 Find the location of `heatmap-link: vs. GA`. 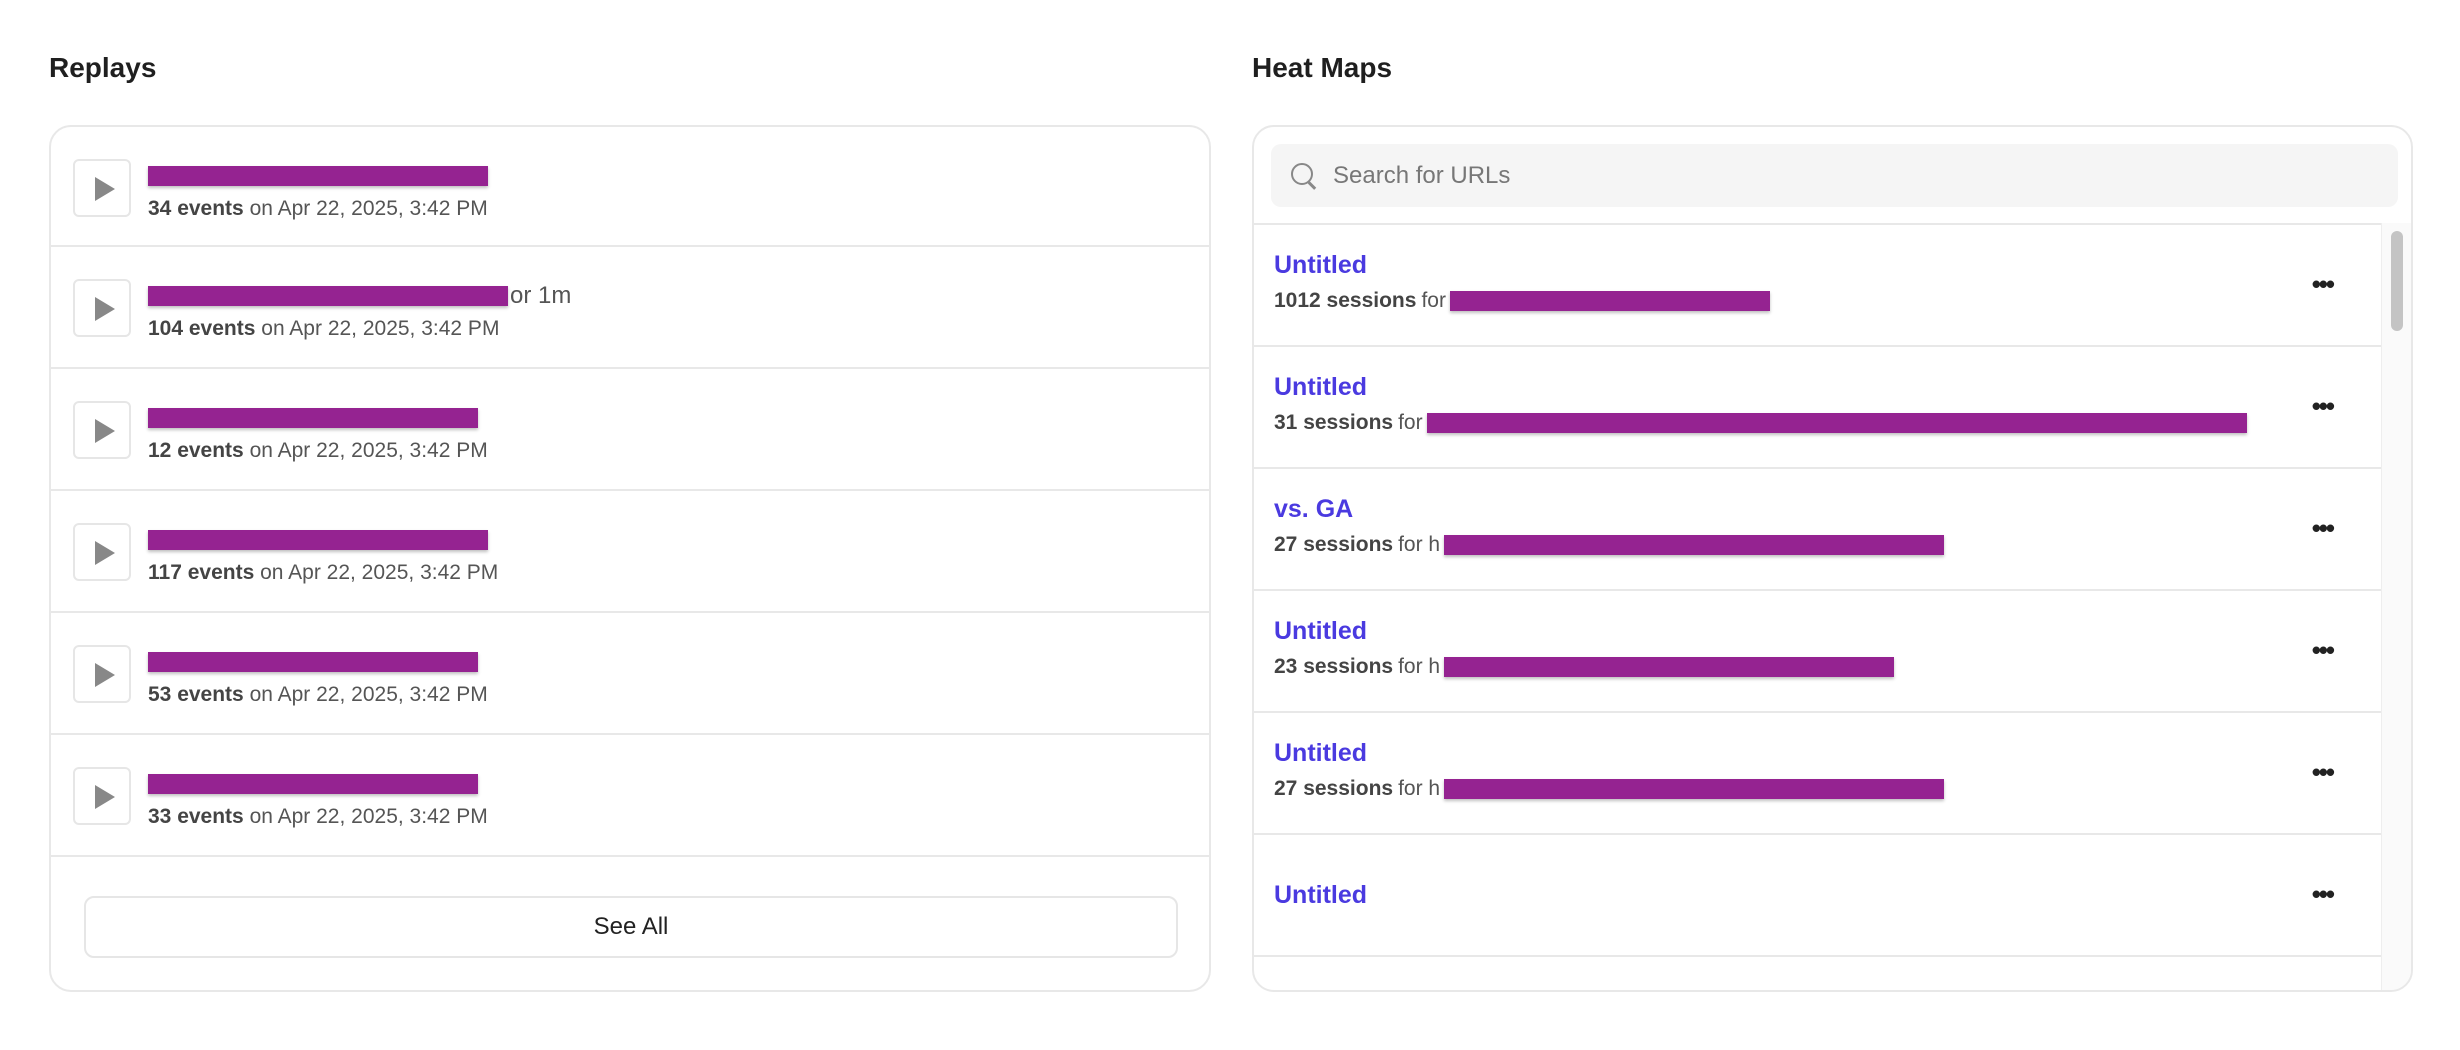

heatmap-link: vs. GA is located at coordinates (1314, 509).